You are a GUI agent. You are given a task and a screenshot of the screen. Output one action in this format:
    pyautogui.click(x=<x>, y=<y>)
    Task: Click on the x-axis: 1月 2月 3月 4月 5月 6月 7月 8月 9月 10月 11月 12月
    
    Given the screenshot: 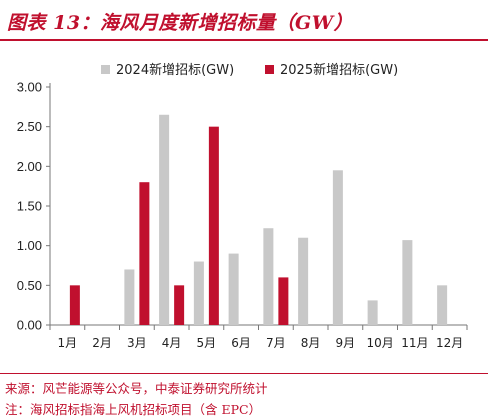 What is the action you would take?
    pyautogui.click(x=258, y=337)
    